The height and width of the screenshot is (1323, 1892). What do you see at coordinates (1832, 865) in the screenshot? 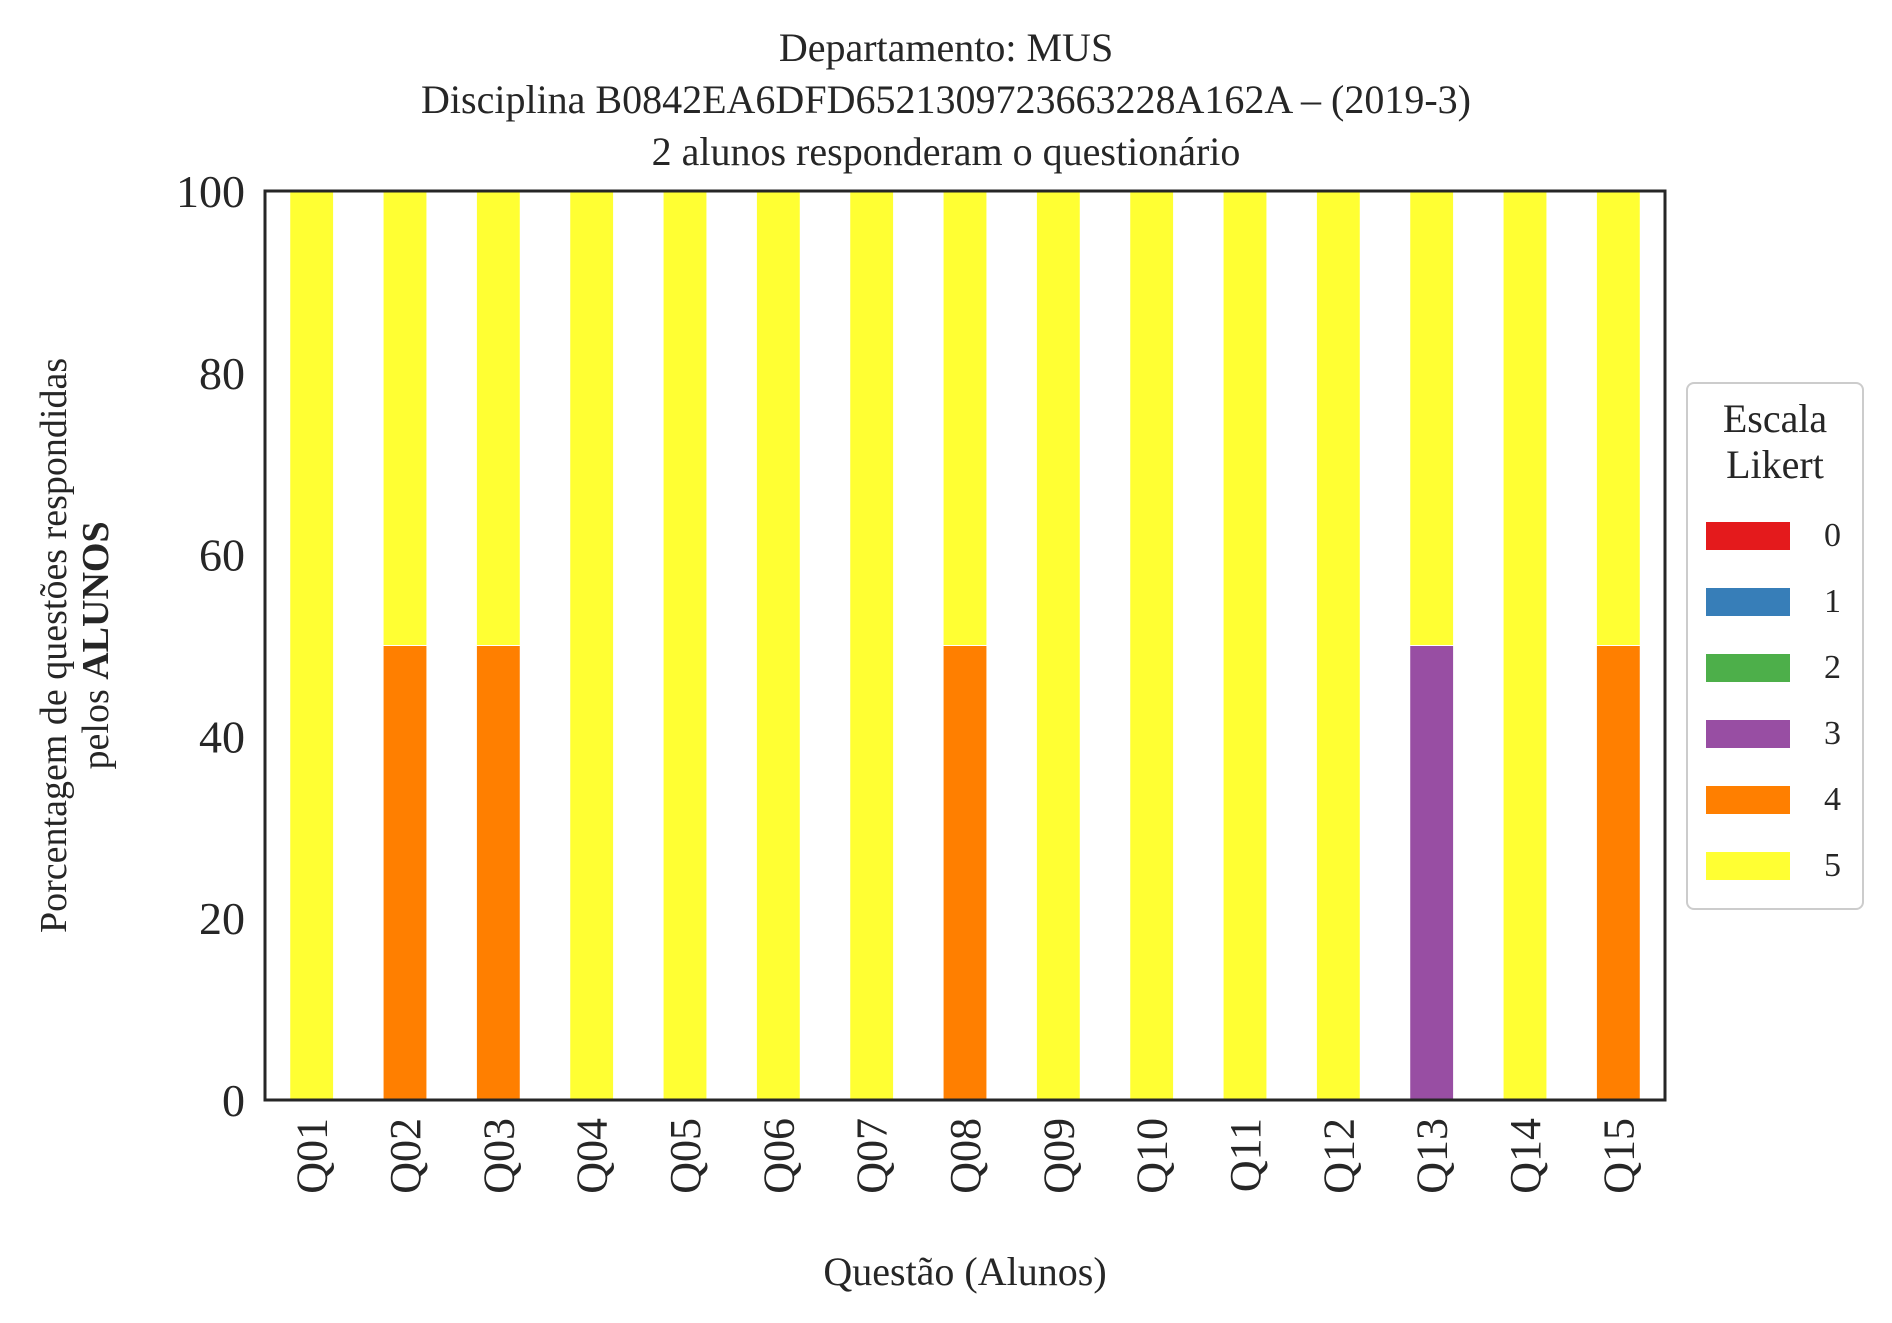
I see `legend-label-5: 5` at bounding box center [1832, 865].